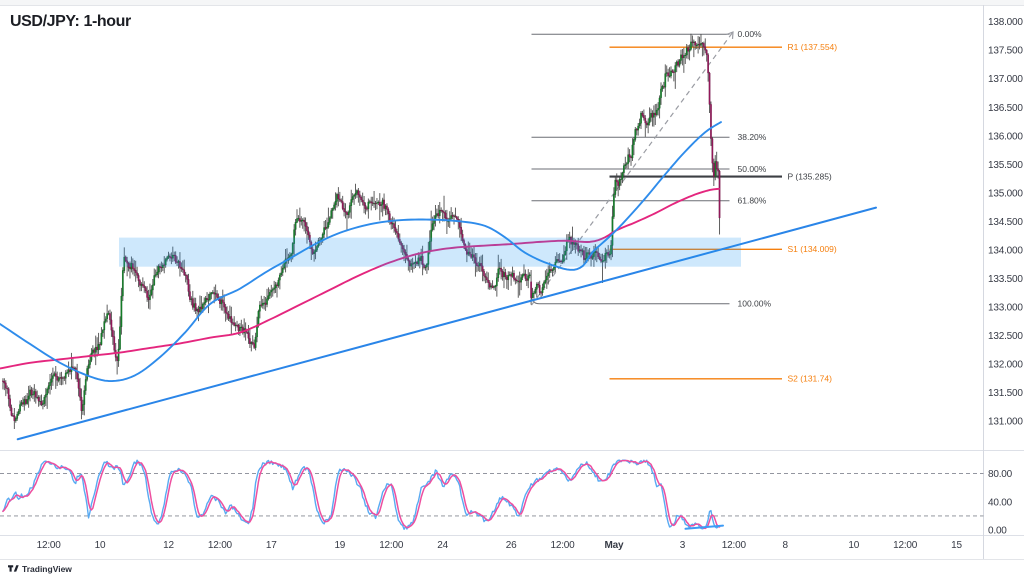 The image size is (1024, 576). What do you see at coordinates (1005, 51) in the screenshot?
I see `price-axis-label: 137.500` at bounding box center [1005, 51].